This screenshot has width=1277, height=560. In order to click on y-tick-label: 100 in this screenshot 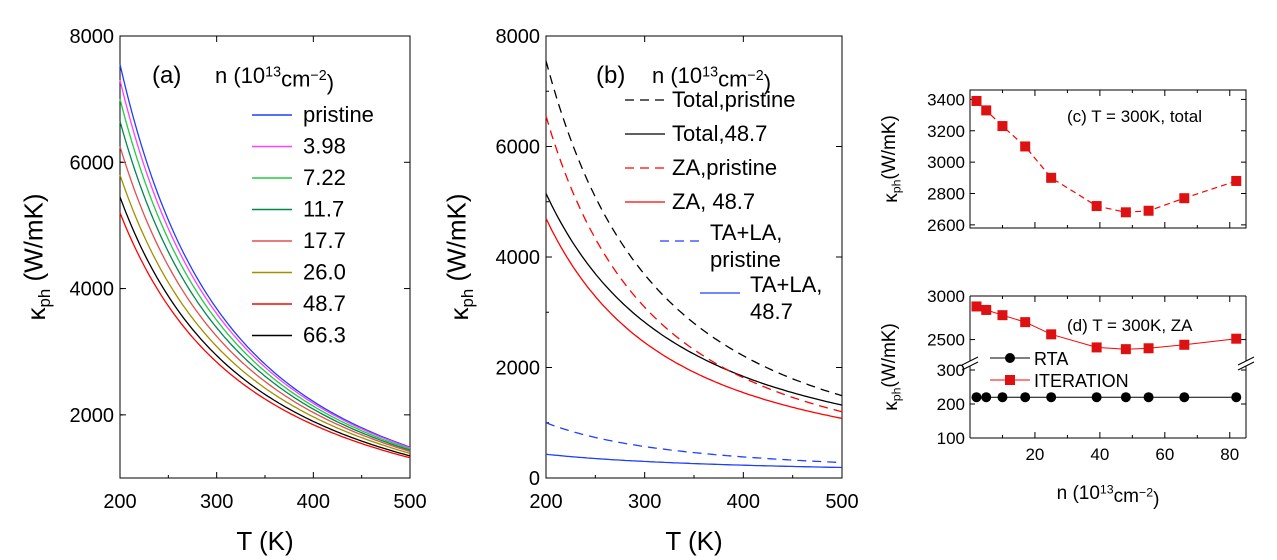, I will do `click(951, 438)`.